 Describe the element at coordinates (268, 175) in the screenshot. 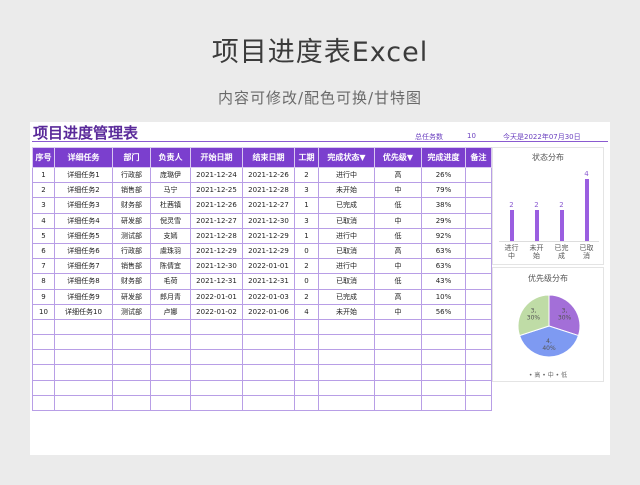

I see `table-cell: 2021-12-26` at that location.